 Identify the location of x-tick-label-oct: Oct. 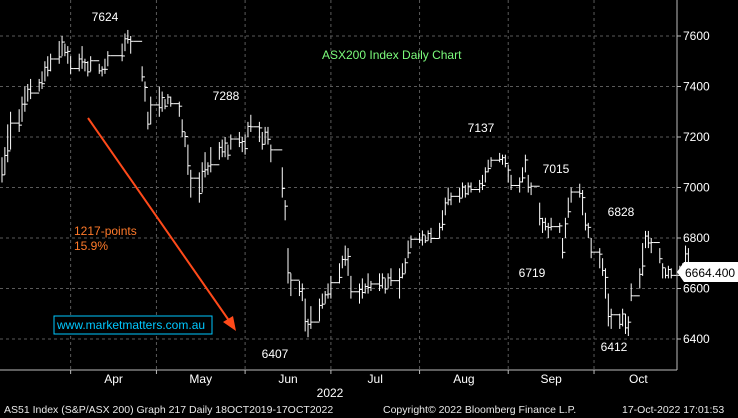
(638, 379).